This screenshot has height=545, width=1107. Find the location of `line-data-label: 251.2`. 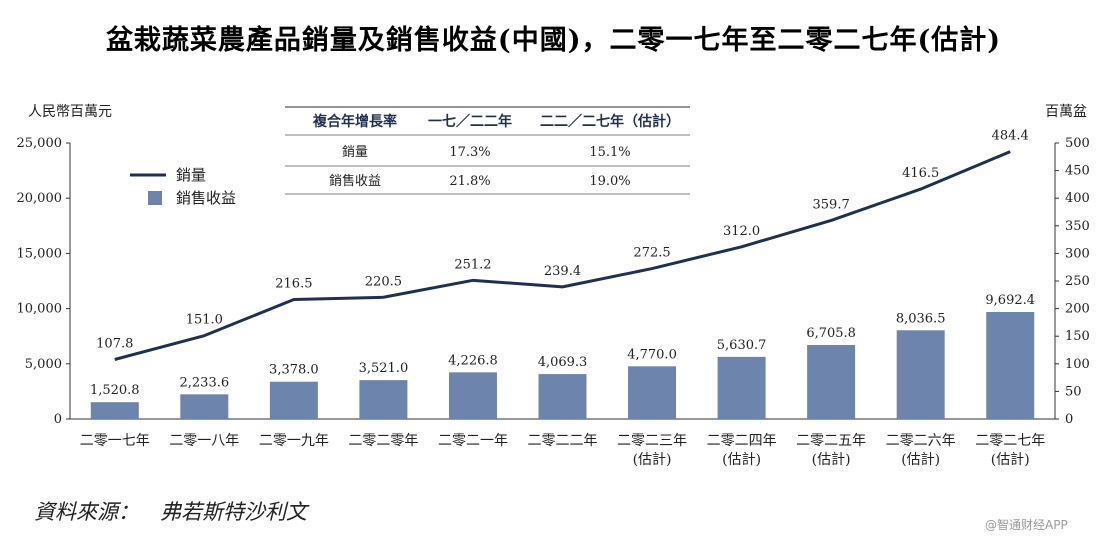

line-data-label: 251.2 is located at coordinates (472, 264).